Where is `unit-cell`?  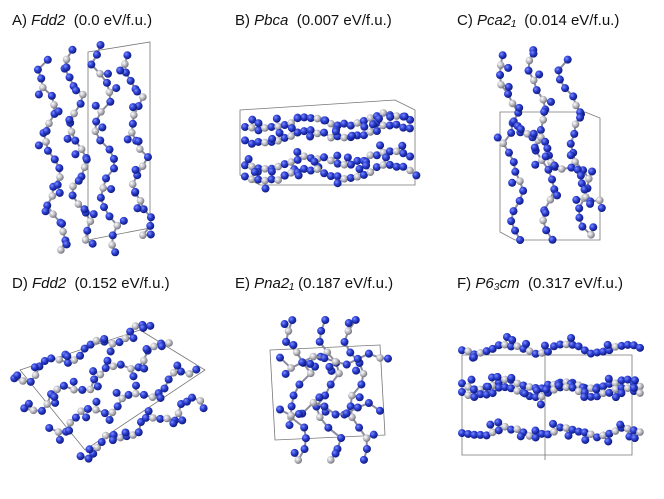 unit-cell is located at coordinates (327, 142).